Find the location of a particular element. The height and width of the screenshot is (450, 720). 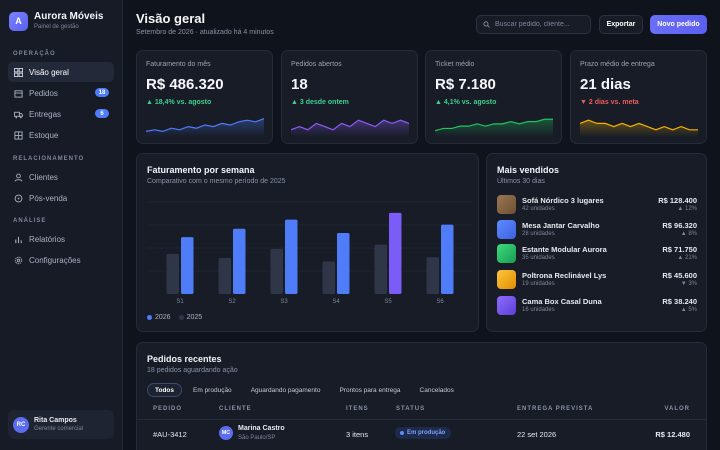

kpi-delta: ▲ 4,1% vs. agosto is located at coordinates (466, 102).